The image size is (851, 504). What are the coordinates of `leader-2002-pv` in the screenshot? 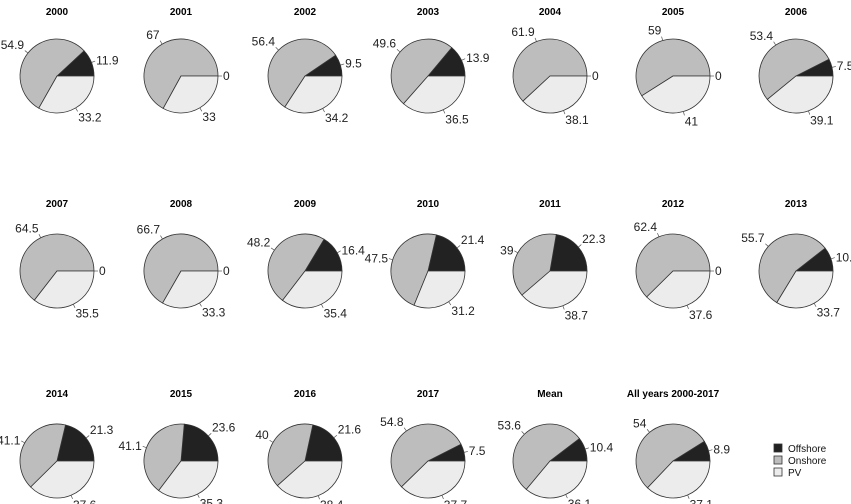 It's located at (323, 110).